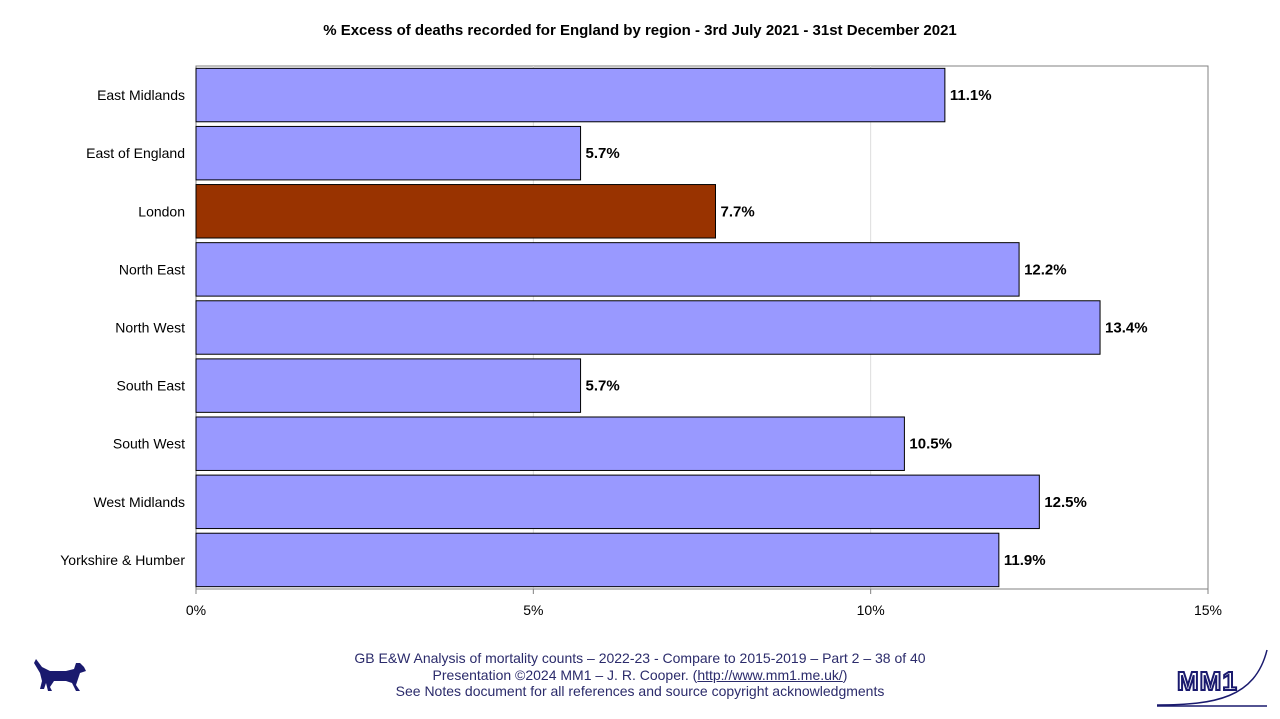 This screenshot has width=1280, height=719. I want to click on category-label: Yorkshire & Humber, so click(122, 560).